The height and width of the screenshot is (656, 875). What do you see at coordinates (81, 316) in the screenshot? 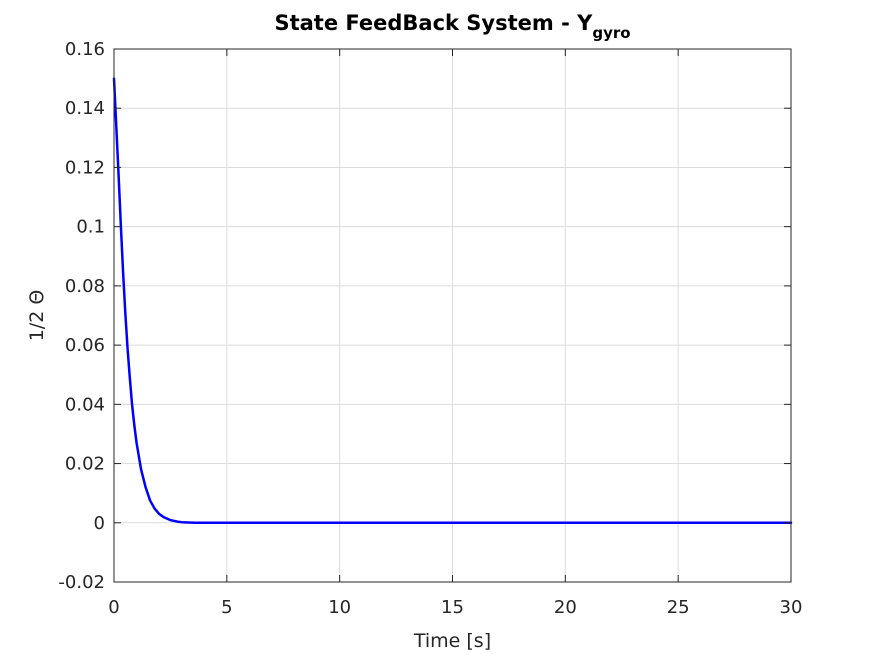
I see `y-tick-labels: -0.02 0 0.02 0.04 0.06 0.08 0.1 0.12 0.14 0.16` at bounding box center [81, 316].